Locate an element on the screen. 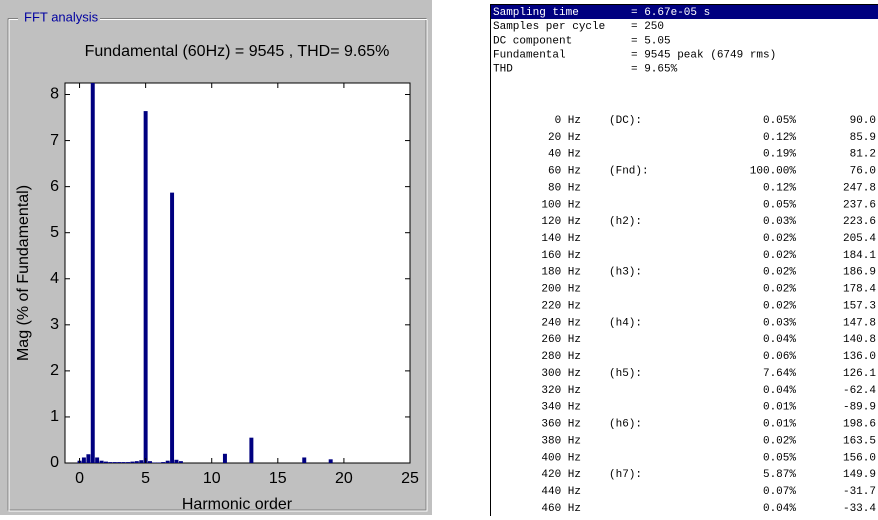 The height and width of the screenshot is (520, 878). row-magnitude: 0.19% is located at coordinates (779, 155).